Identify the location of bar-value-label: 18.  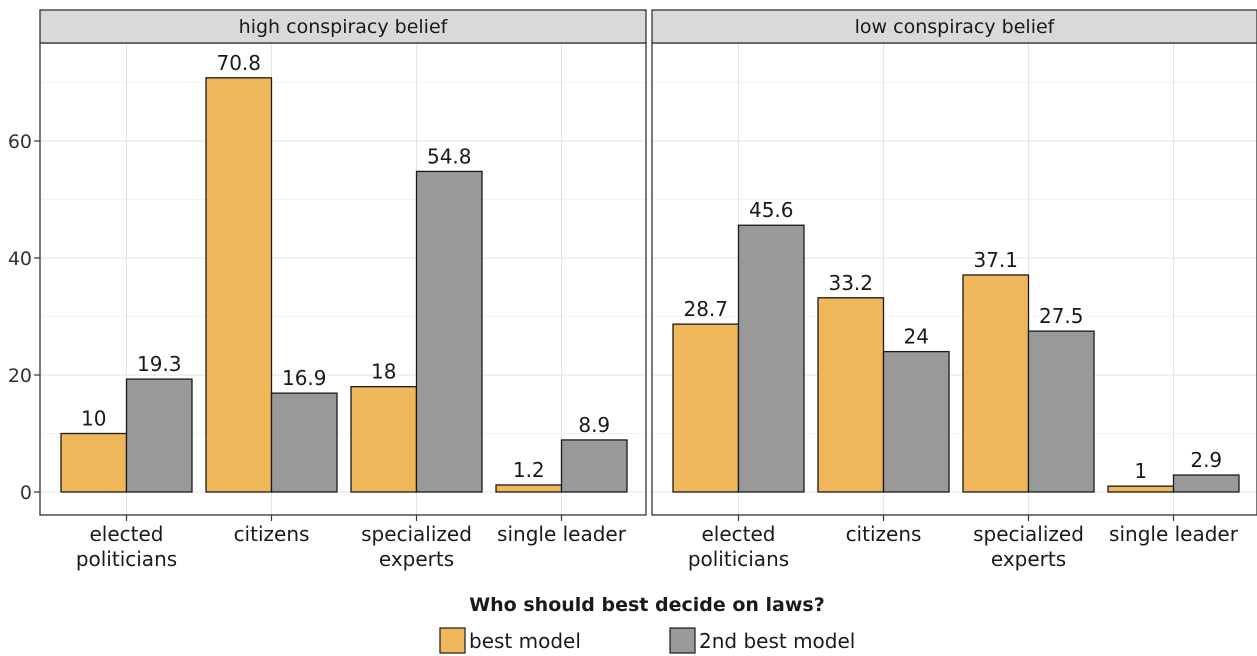
(383, 372).